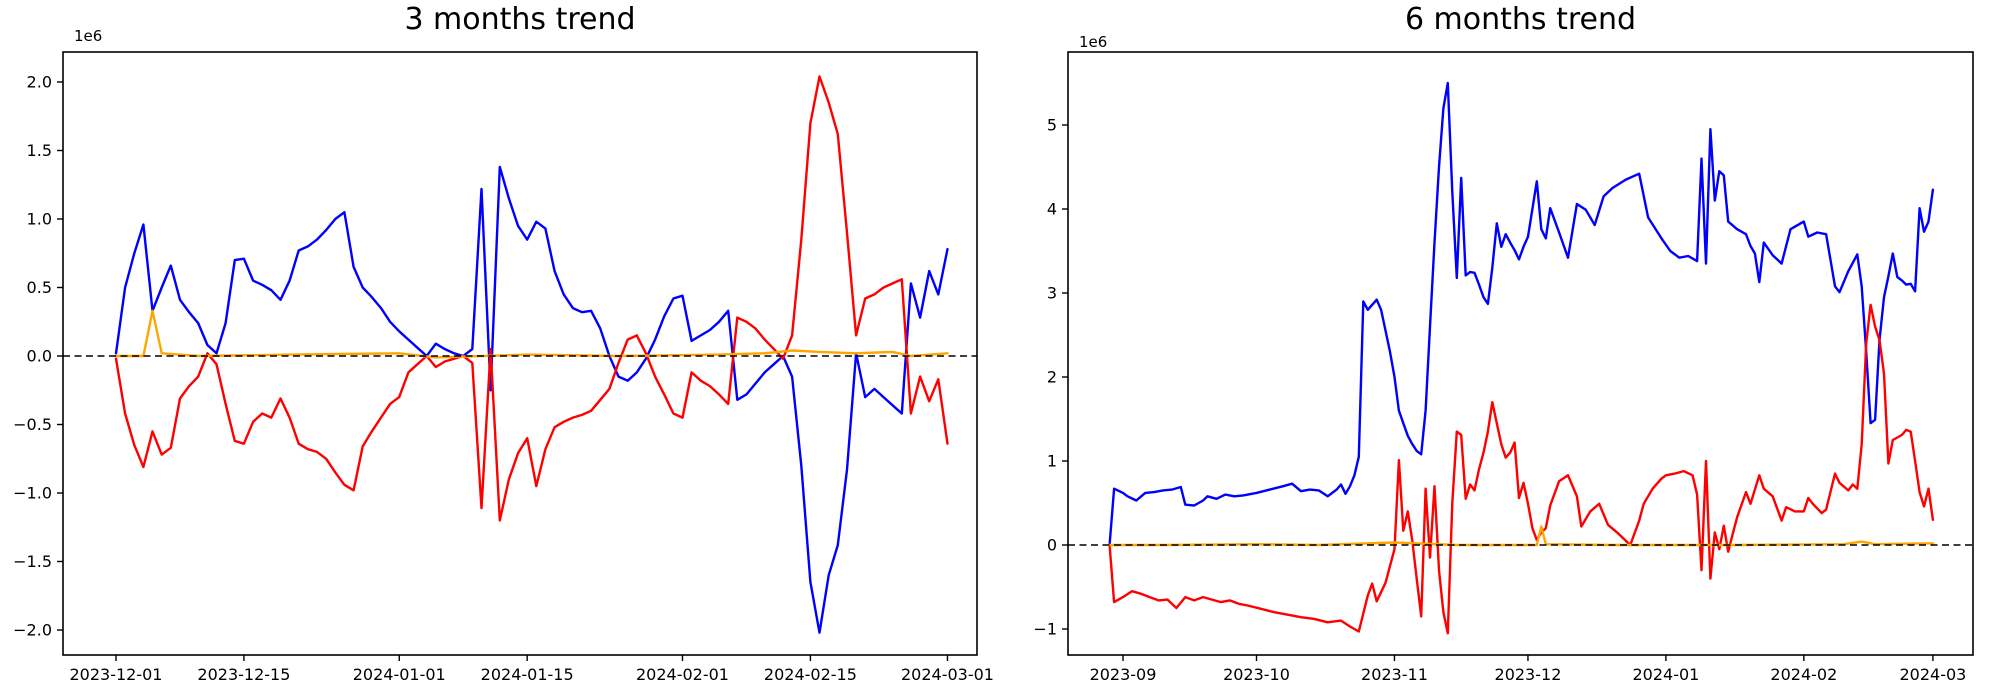  I want to click on y-tick-label: 3, so click(1052, 293).